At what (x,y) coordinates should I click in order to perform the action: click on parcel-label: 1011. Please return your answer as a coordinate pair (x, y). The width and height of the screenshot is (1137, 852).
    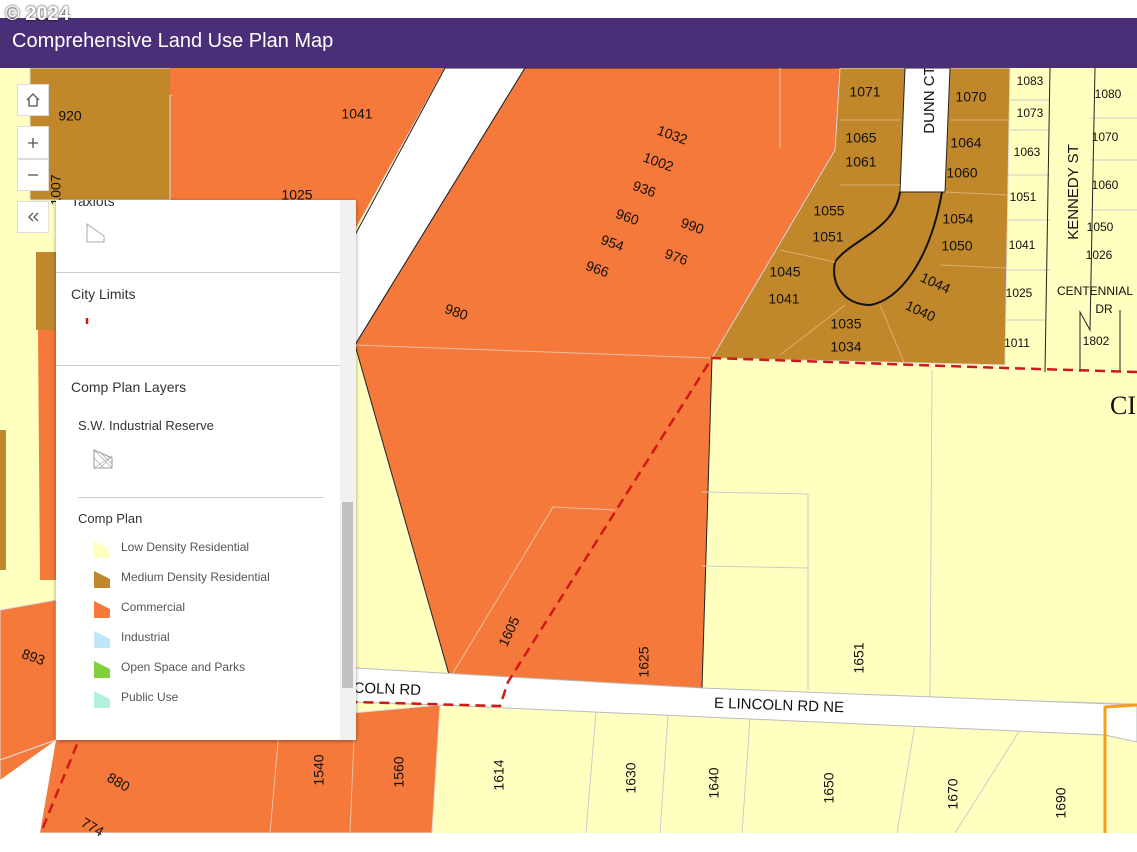
    Looking at the image, I should click on (1017, 343).